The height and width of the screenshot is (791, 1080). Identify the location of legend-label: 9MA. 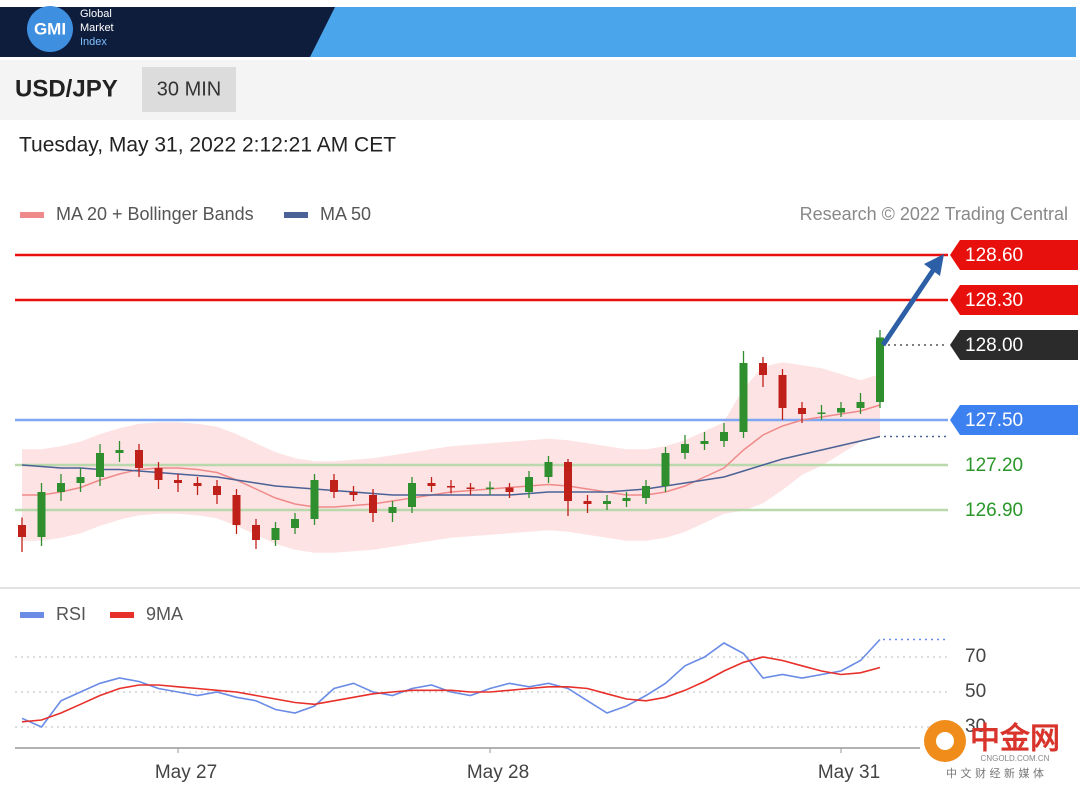
(164, 614).